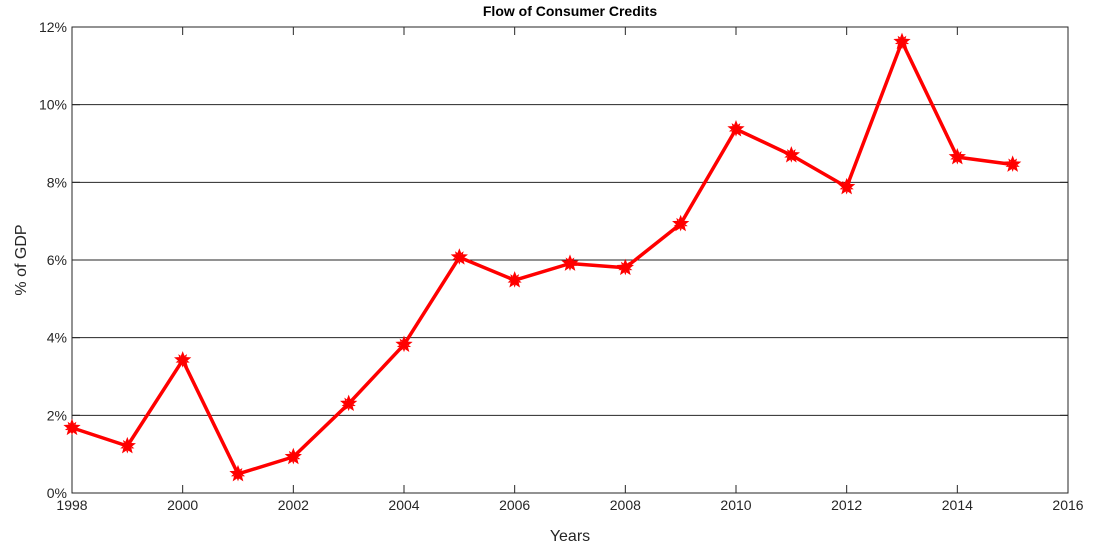 The image size is (1093, 549). What do you see at coordinates (21, 259) in the screenshot?
I see `y-axis-label: % of GDP` at bounding box center [21, 259].